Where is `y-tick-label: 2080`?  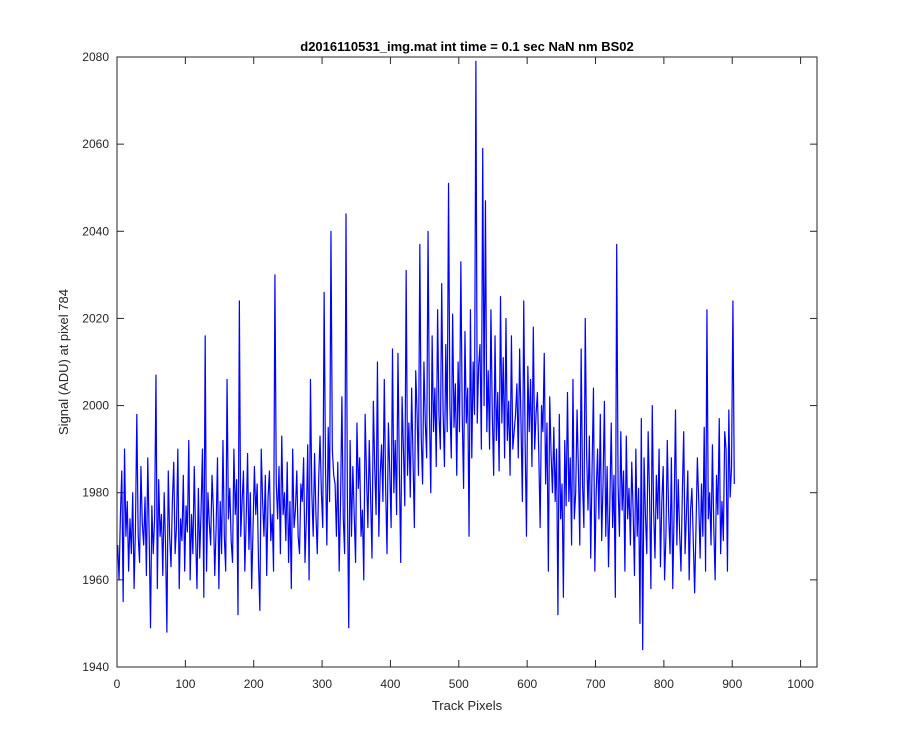 y-tick-label: 2080 is located at coordinates (95, 57).